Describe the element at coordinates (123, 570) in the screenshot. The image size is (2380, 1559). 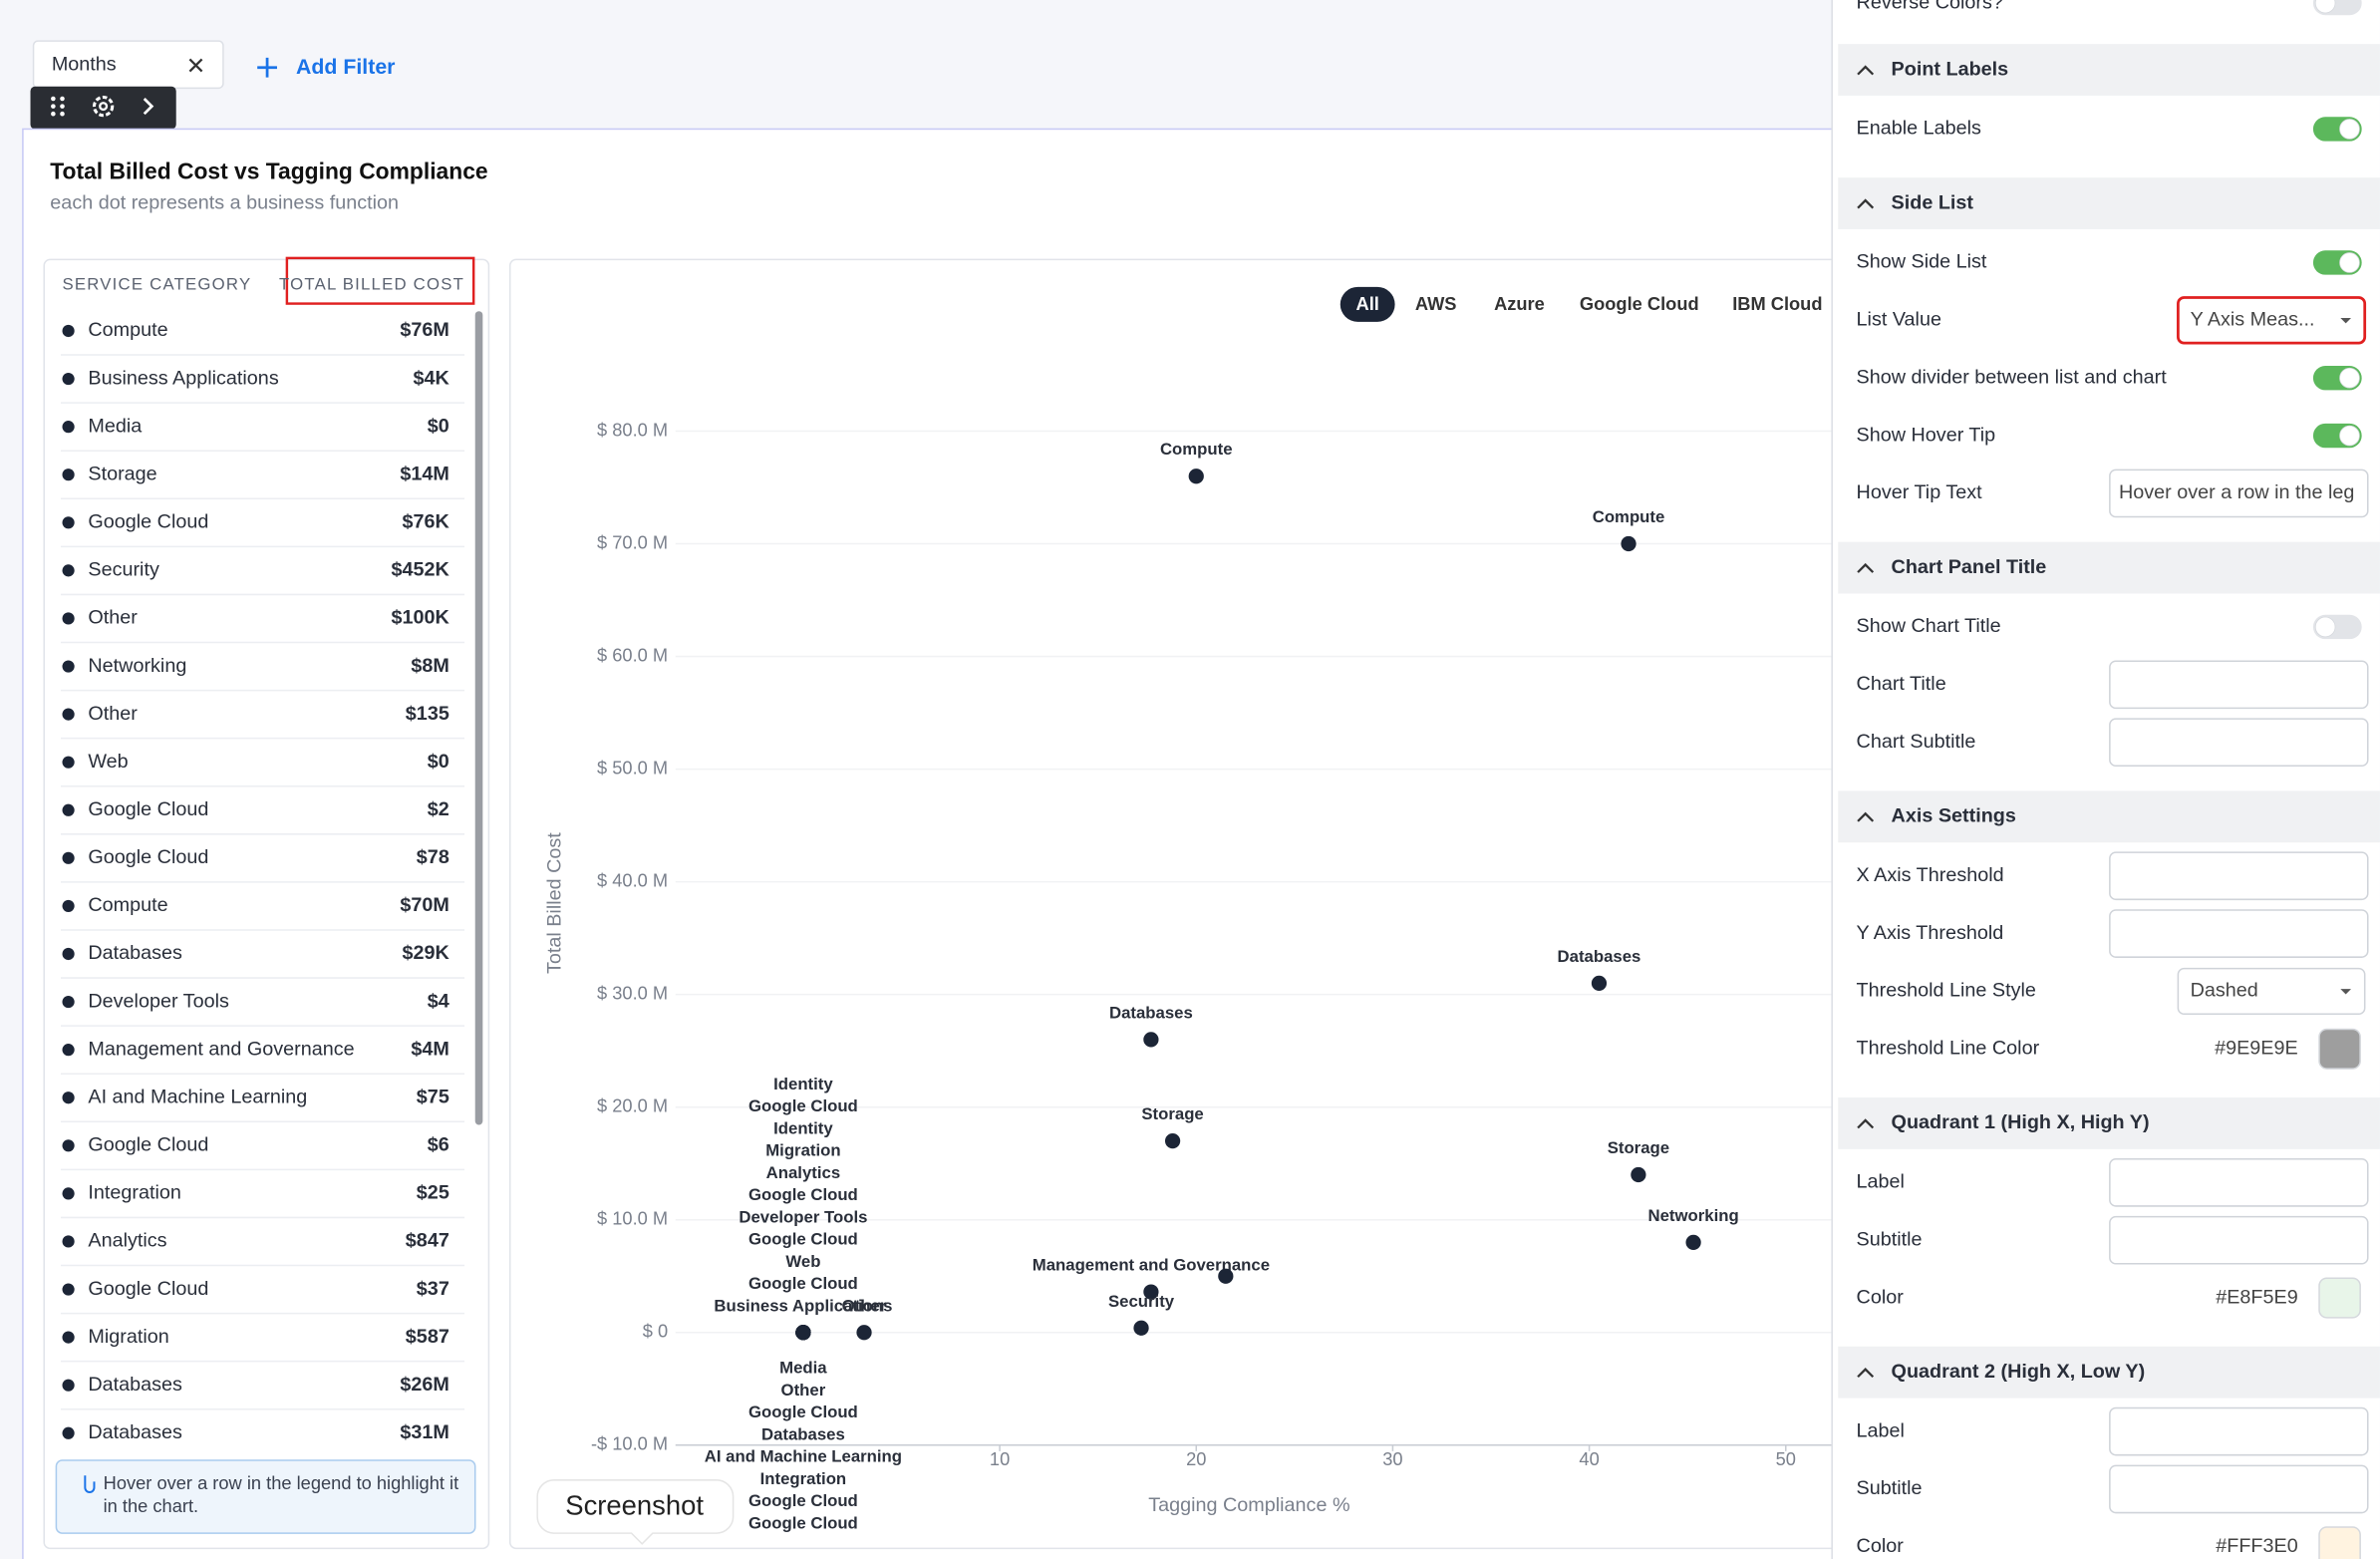
I see `row-name: Security` at that location.